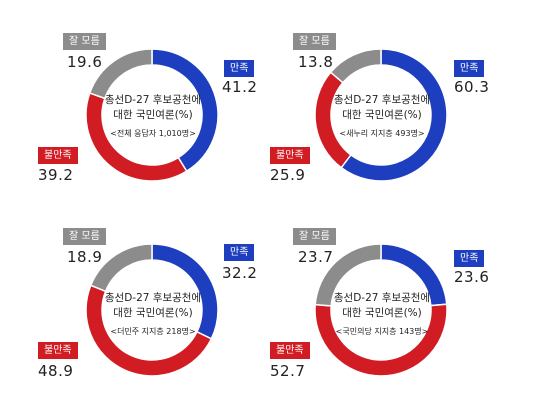 This screenshot has width=550, height=417. What do you see at coordinates (240, 273) in the screenshot?
I see `satisfied-value: 32.2` at bounding box center [240, 273].